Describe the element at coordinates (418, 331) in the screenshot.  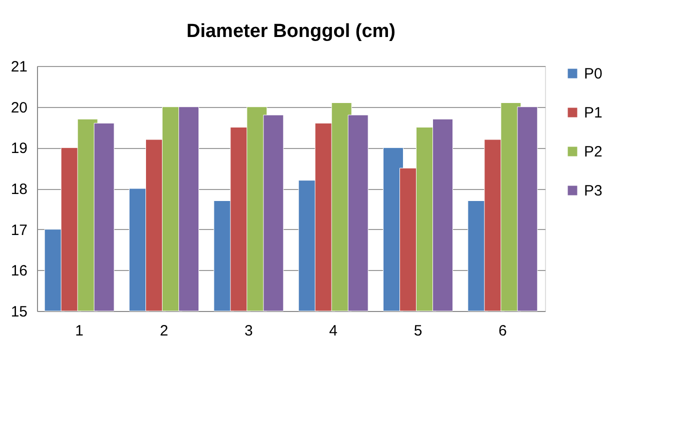
I see `x-tick-label: 5` at that location.